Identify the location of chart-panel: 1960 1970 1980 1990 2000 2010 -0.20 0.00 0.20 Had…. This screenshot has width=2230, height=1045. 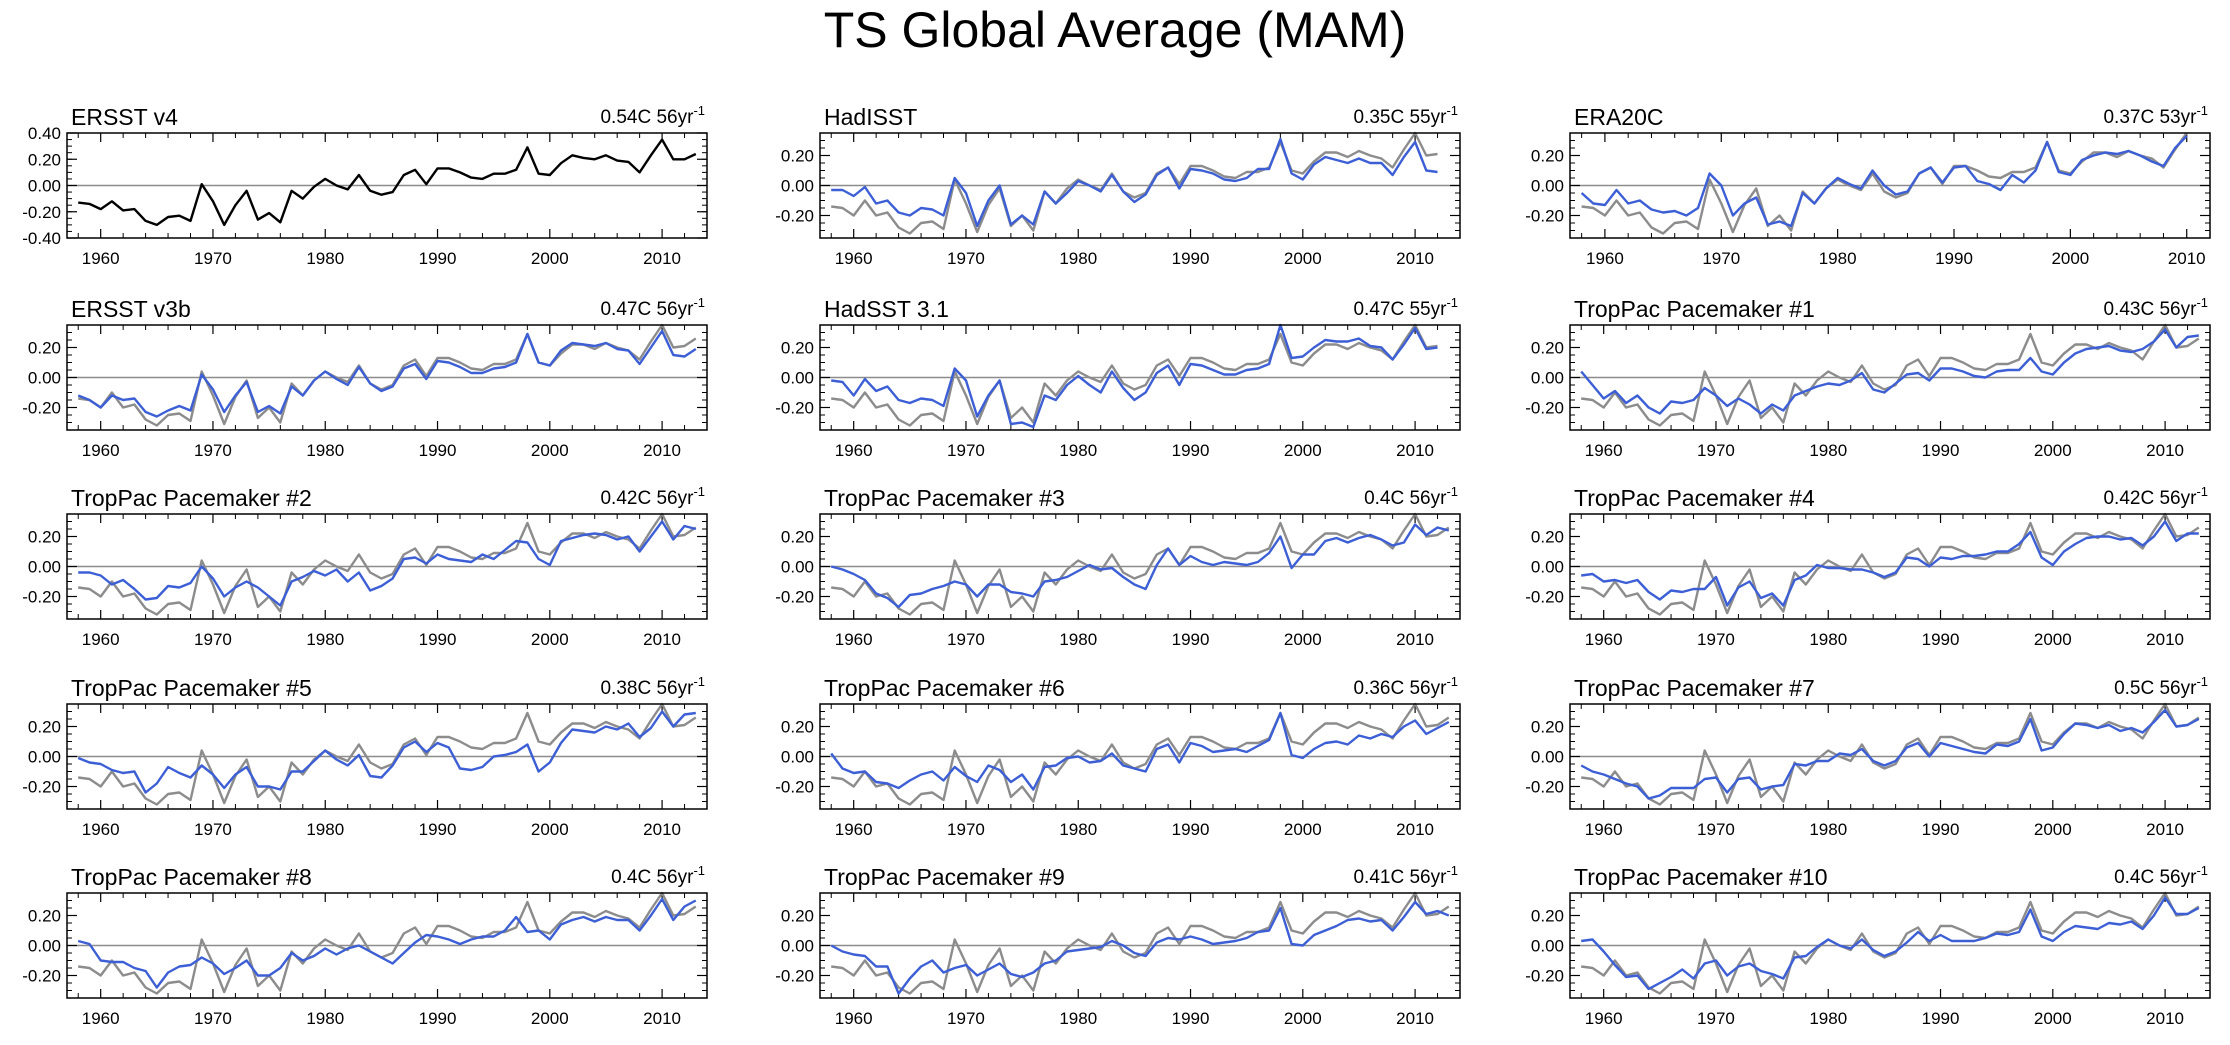
(1118, 377).